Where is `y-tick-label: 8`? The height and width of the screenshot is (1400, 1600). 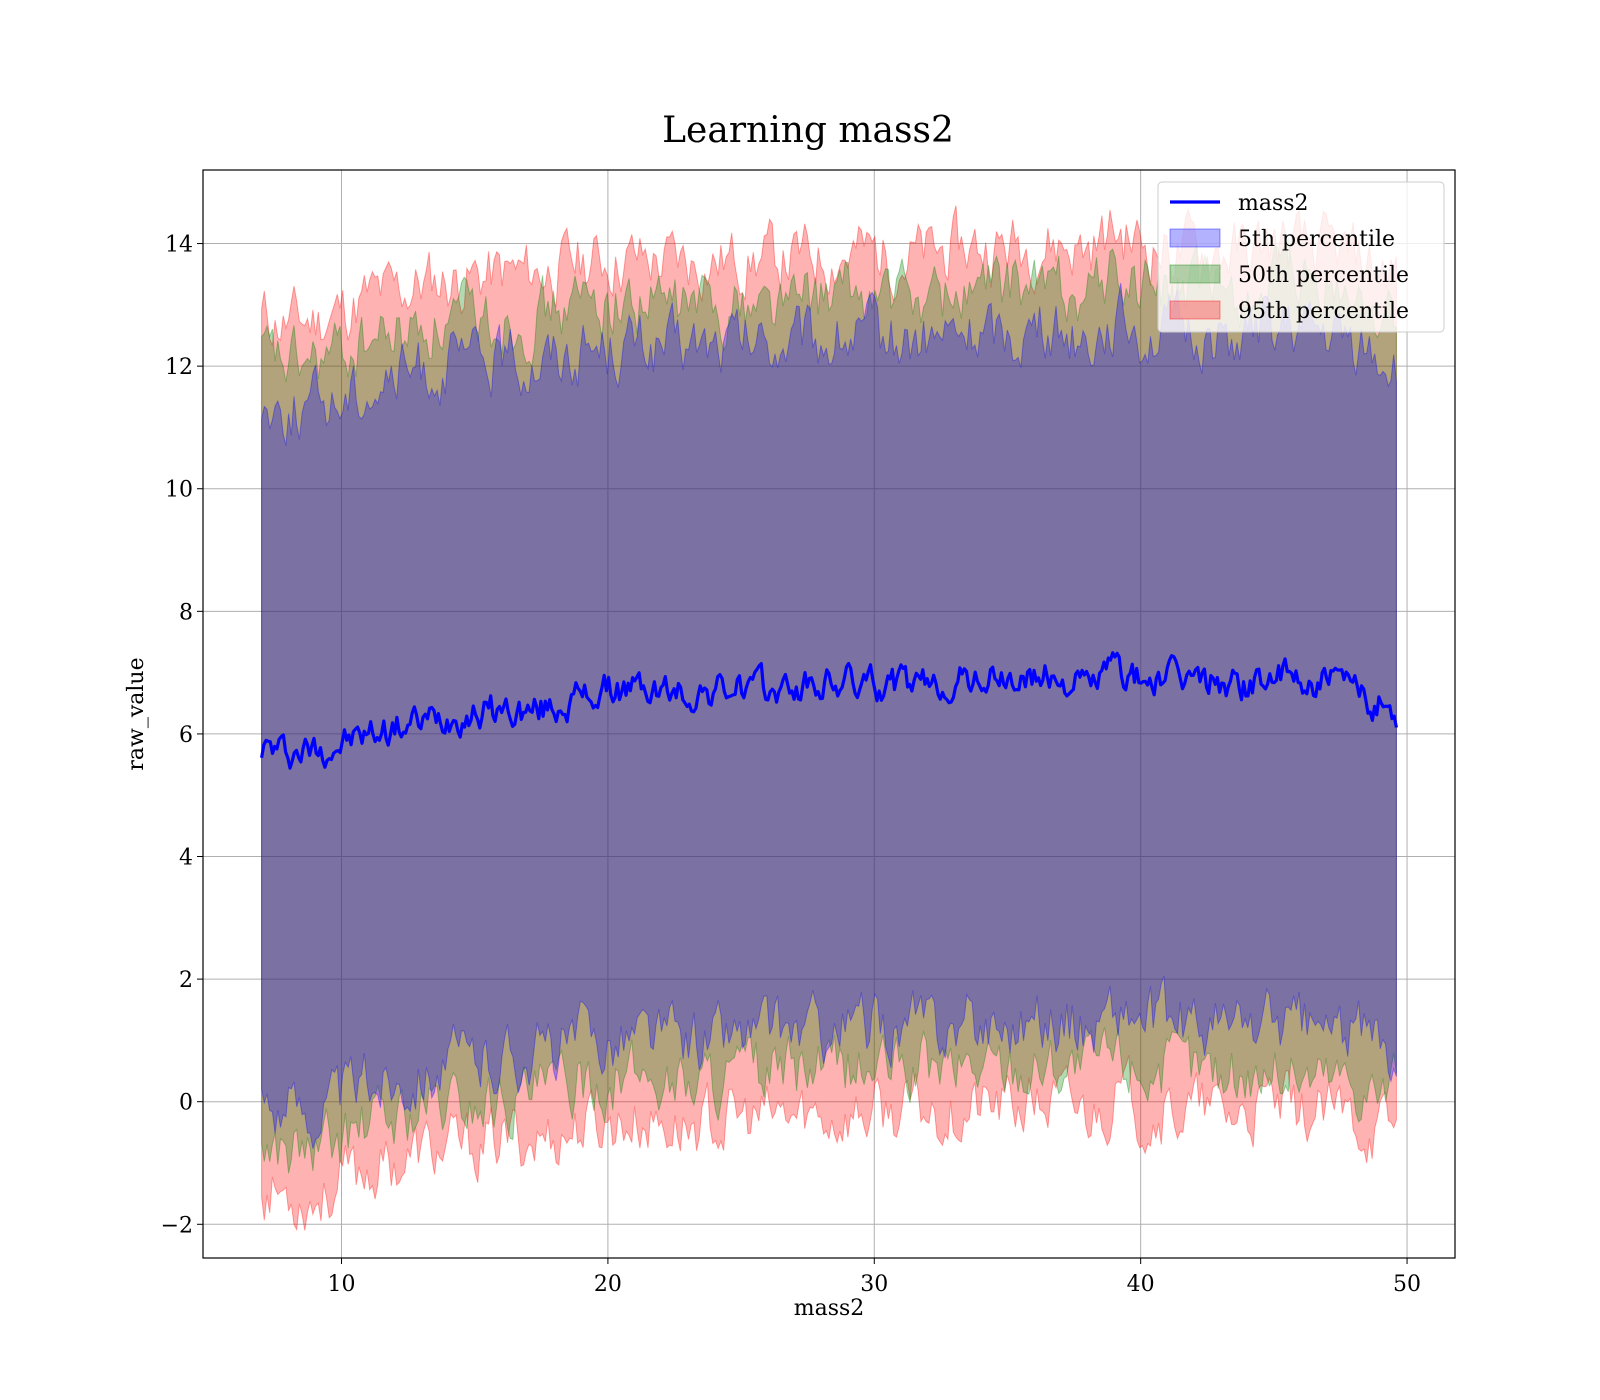 y-tick-label: 8 is located at coordinates (186, 612).